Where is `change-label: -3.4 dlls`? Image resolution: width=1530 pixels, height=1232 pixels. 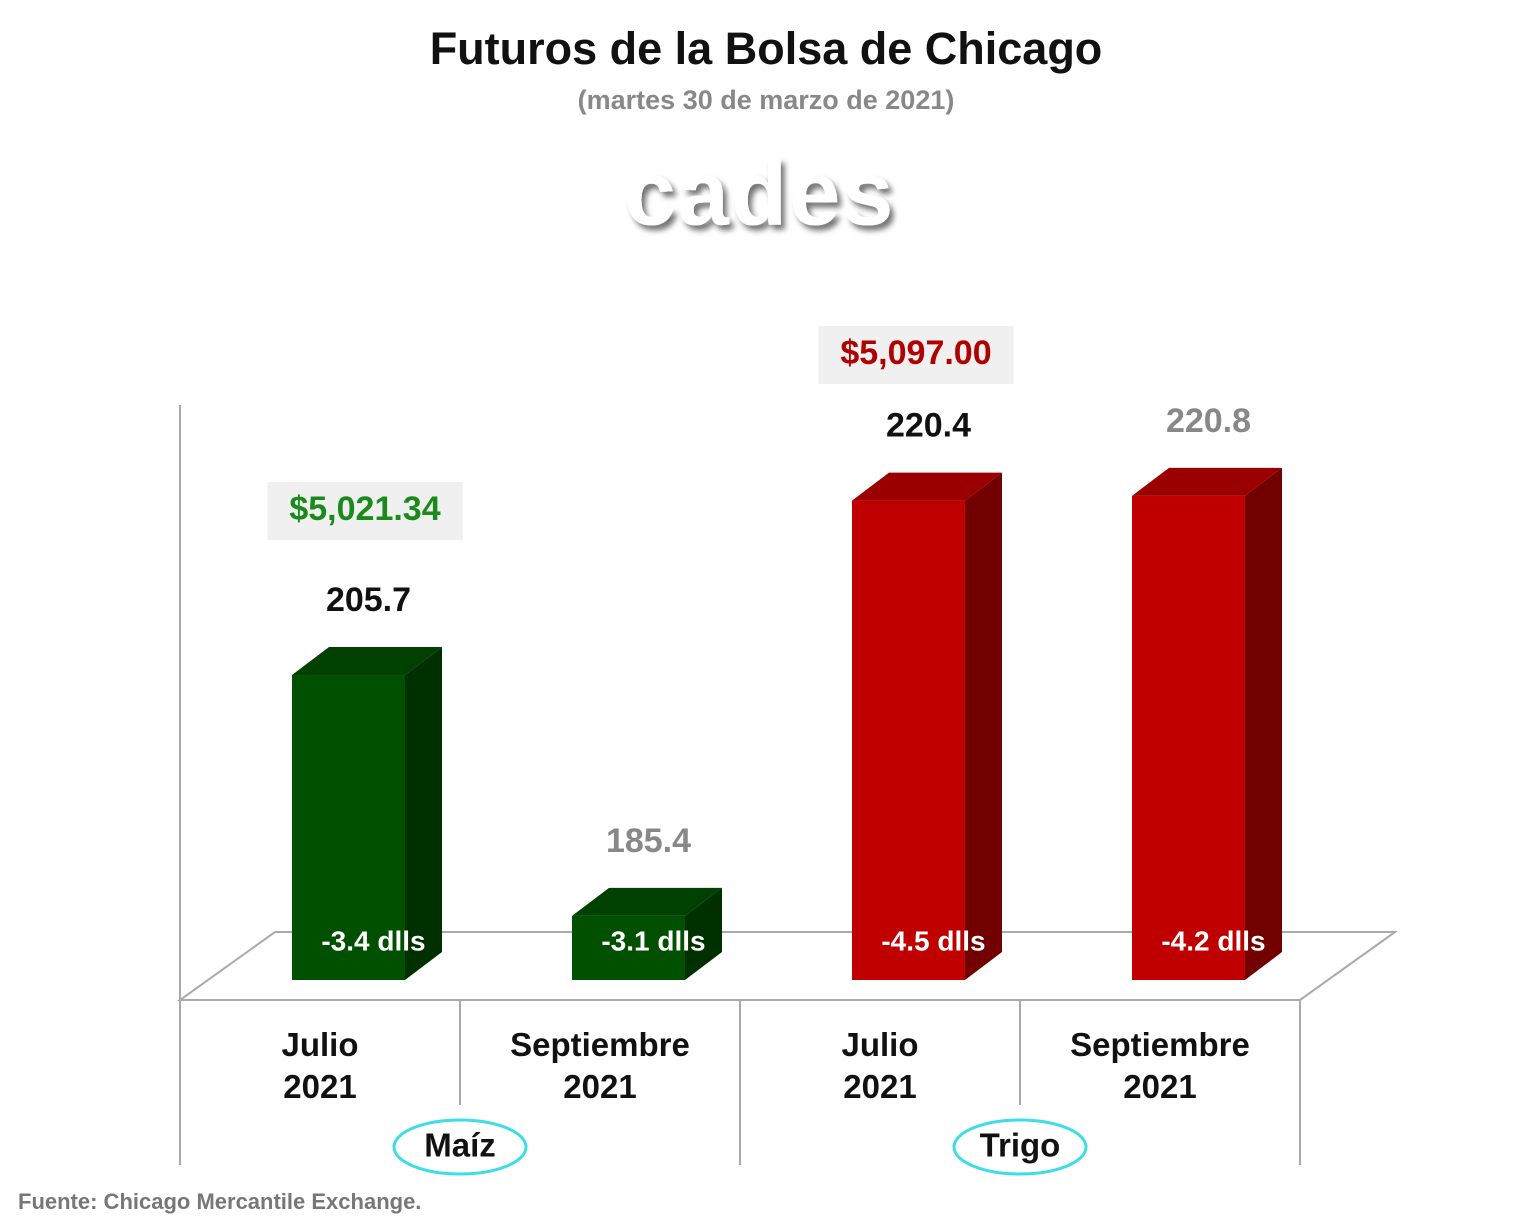
change-label: -3.4 dlls is located at coordinates (373, 940).